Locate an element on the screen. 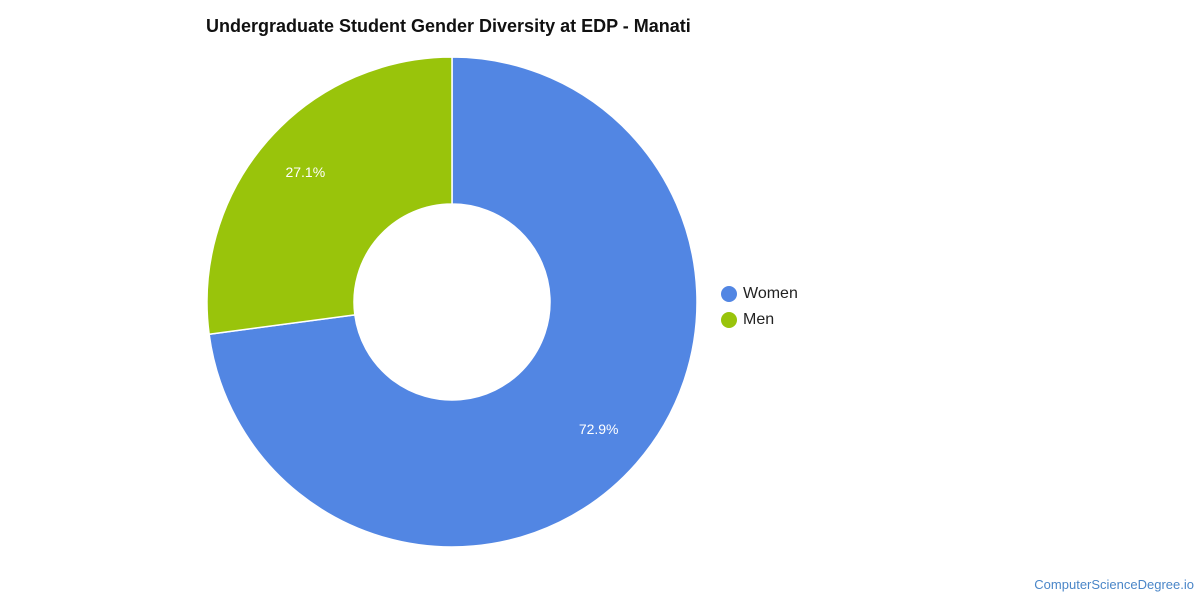 The image size is (1200, 600). chart-legend: Women Men is located at coordinates (759, 307).